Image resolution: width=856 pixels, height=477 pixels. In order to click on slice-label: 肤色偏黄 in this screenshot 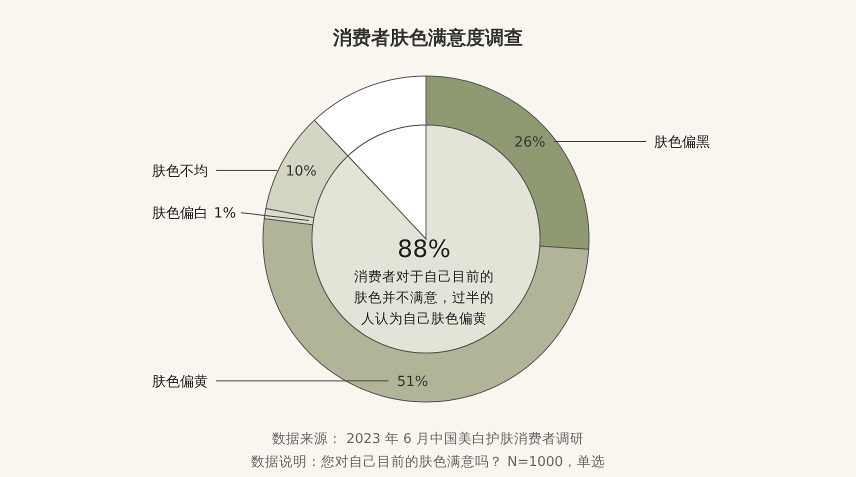, I will do `click(180, 382)`.